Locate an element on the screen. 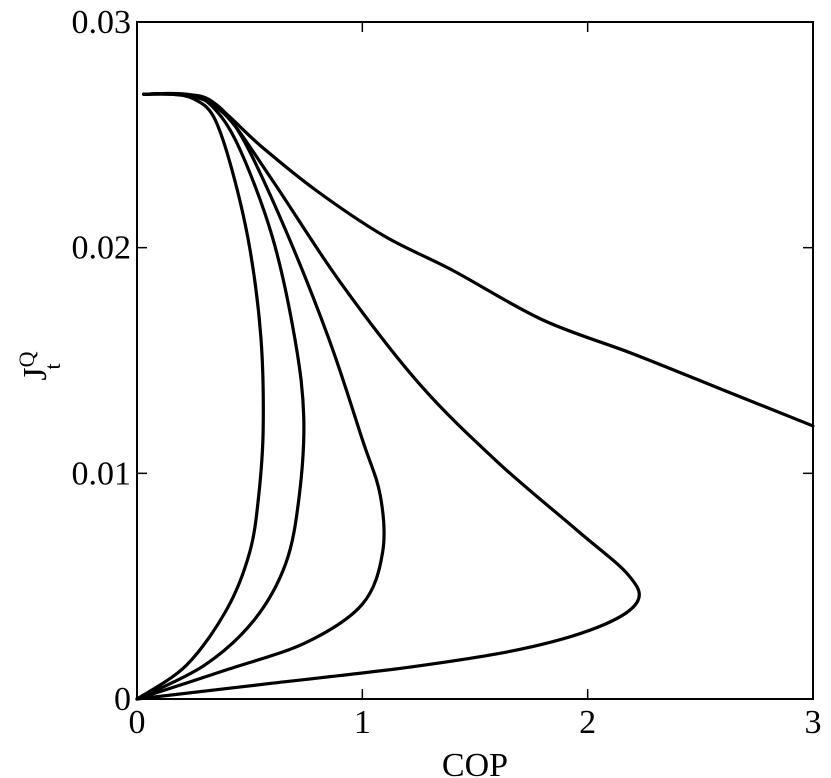 The height and width of the screenshot is (778, 831). y-axis-label-sub: t is located at coordinates (52, 366).